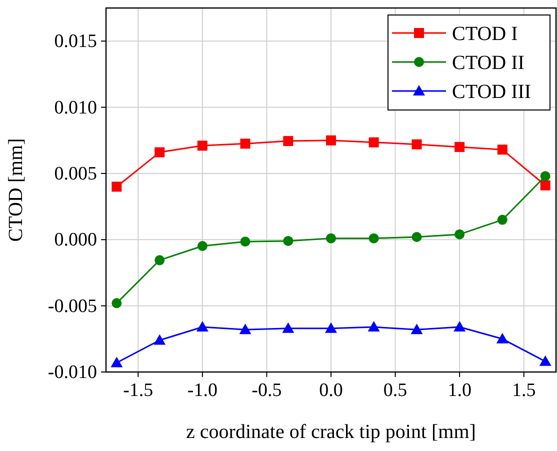  Describe the element at coordinates (267, 390) in the screenshot. I see `x-tick-label: -0.5` at that location.